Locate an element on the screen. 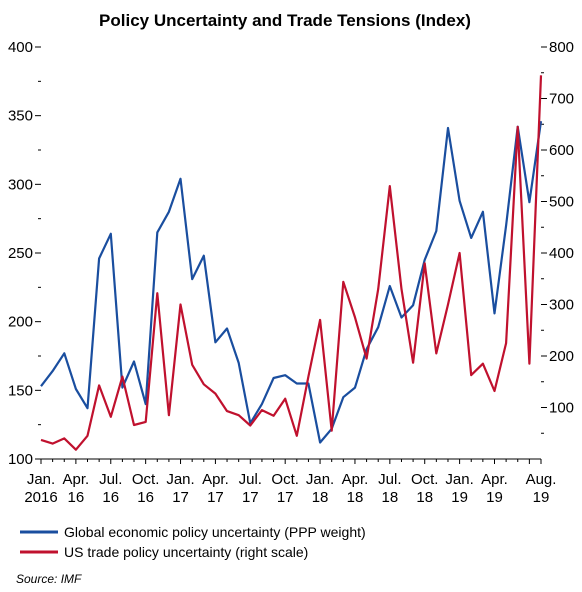 The width and height of the screenshot is (582, 592). right-tick-label: 400 is located at coordinates (561, 253).